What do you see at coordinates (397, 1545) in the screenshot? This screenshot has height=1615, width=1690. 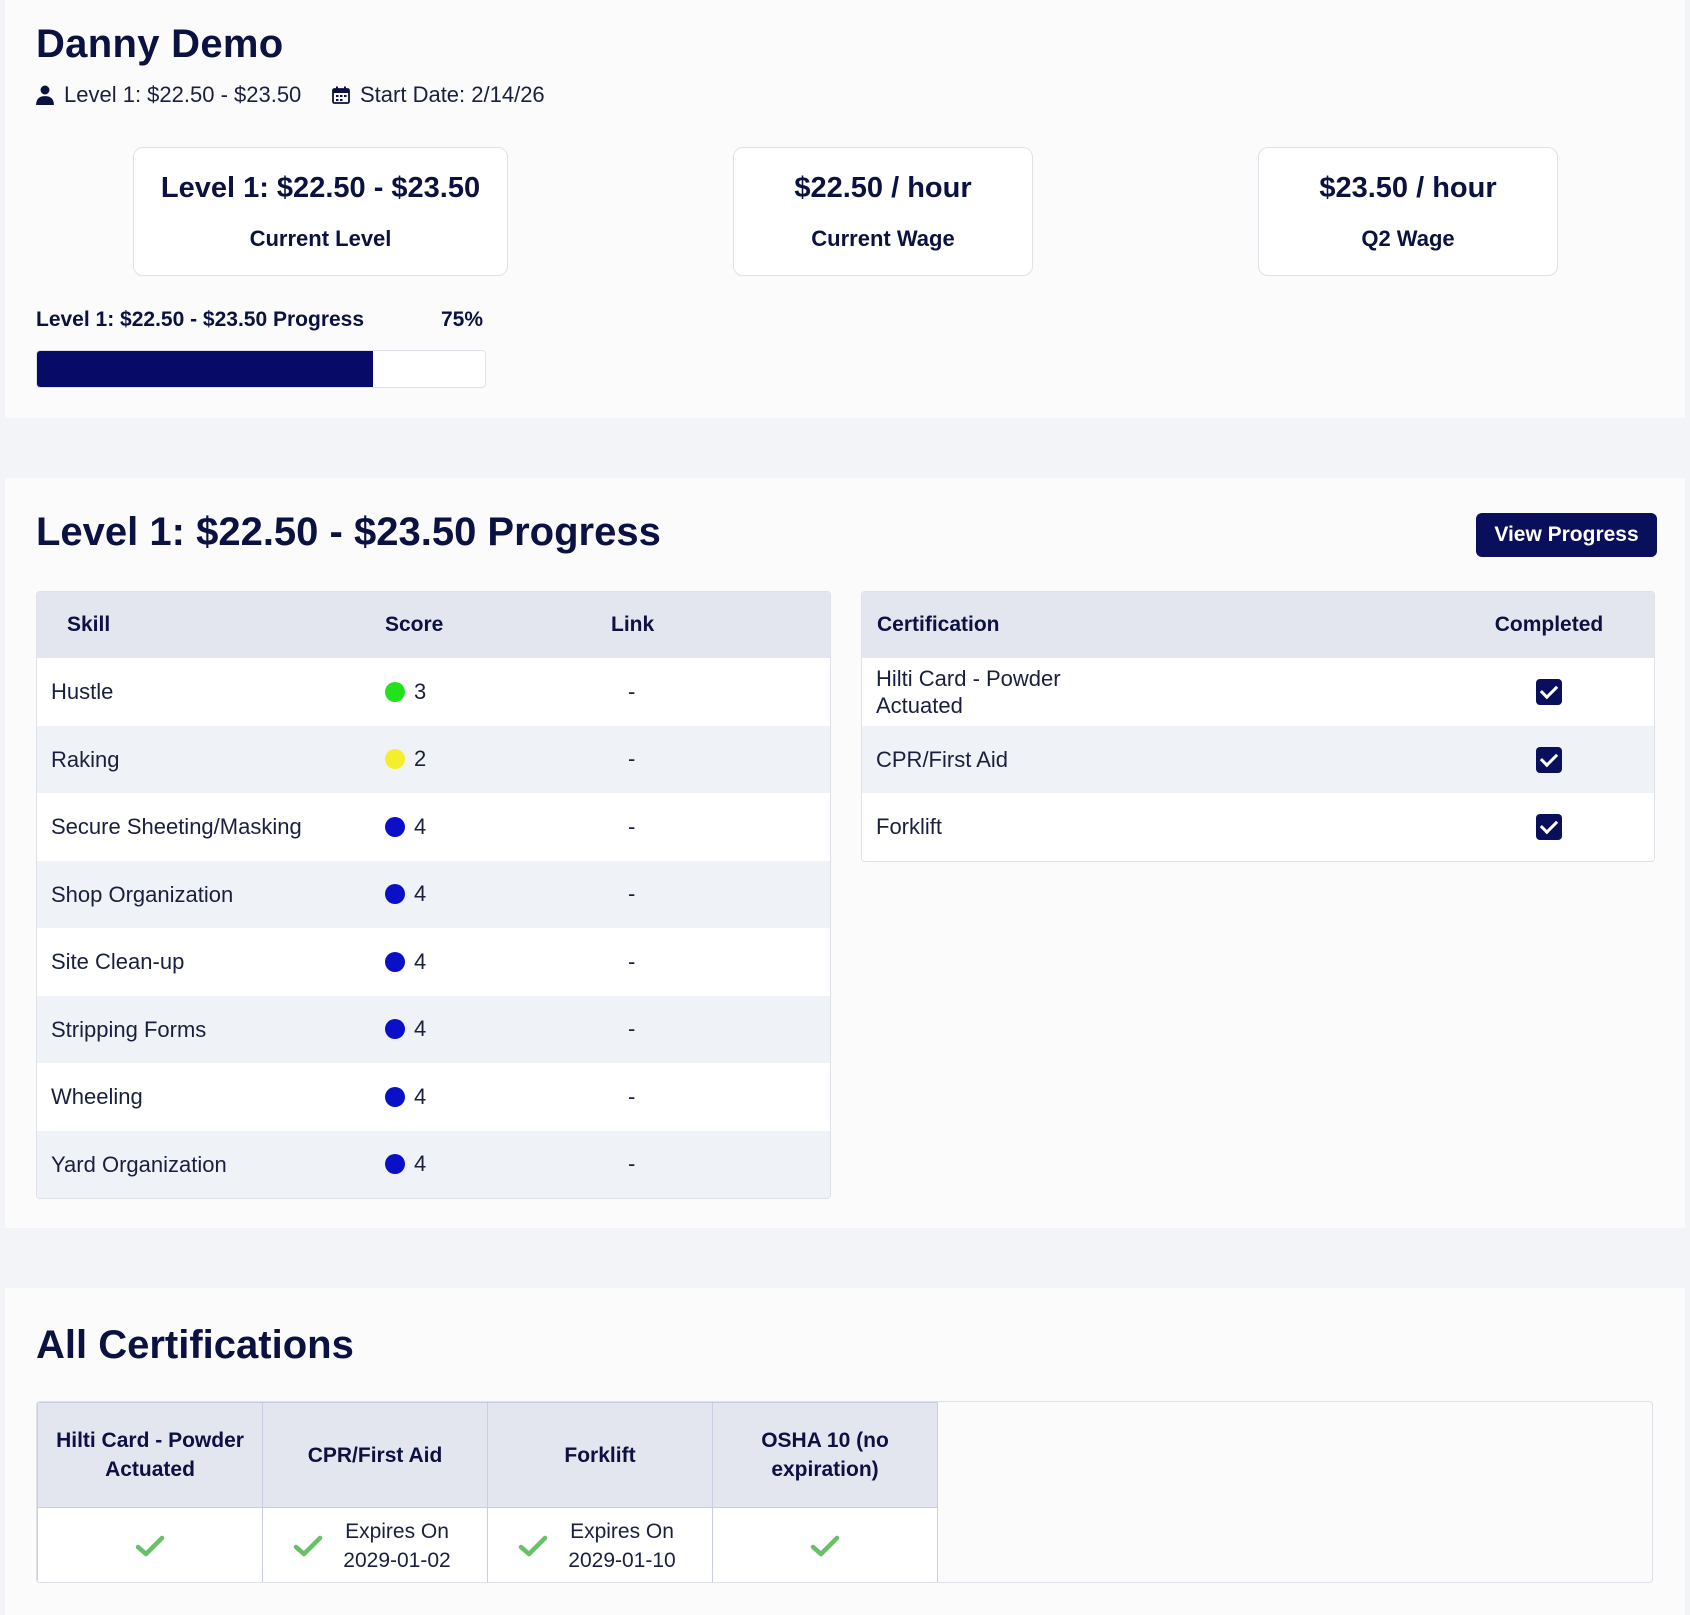 I see `expiry-text: Expires On 2029-01-02` at bounding box center [397, 1545].